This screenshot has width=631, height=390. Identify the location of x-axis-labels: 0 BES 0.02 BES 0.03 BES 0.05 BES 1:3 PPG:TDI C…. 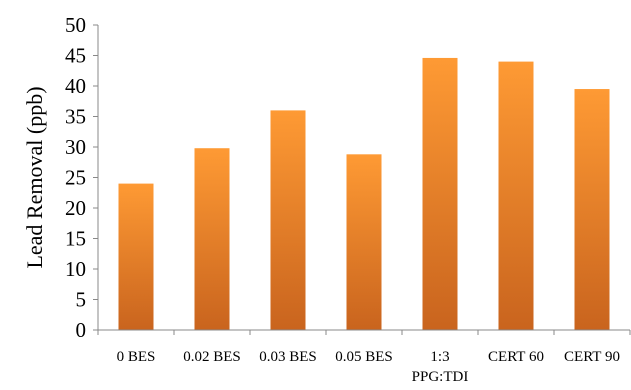
(368, 367).